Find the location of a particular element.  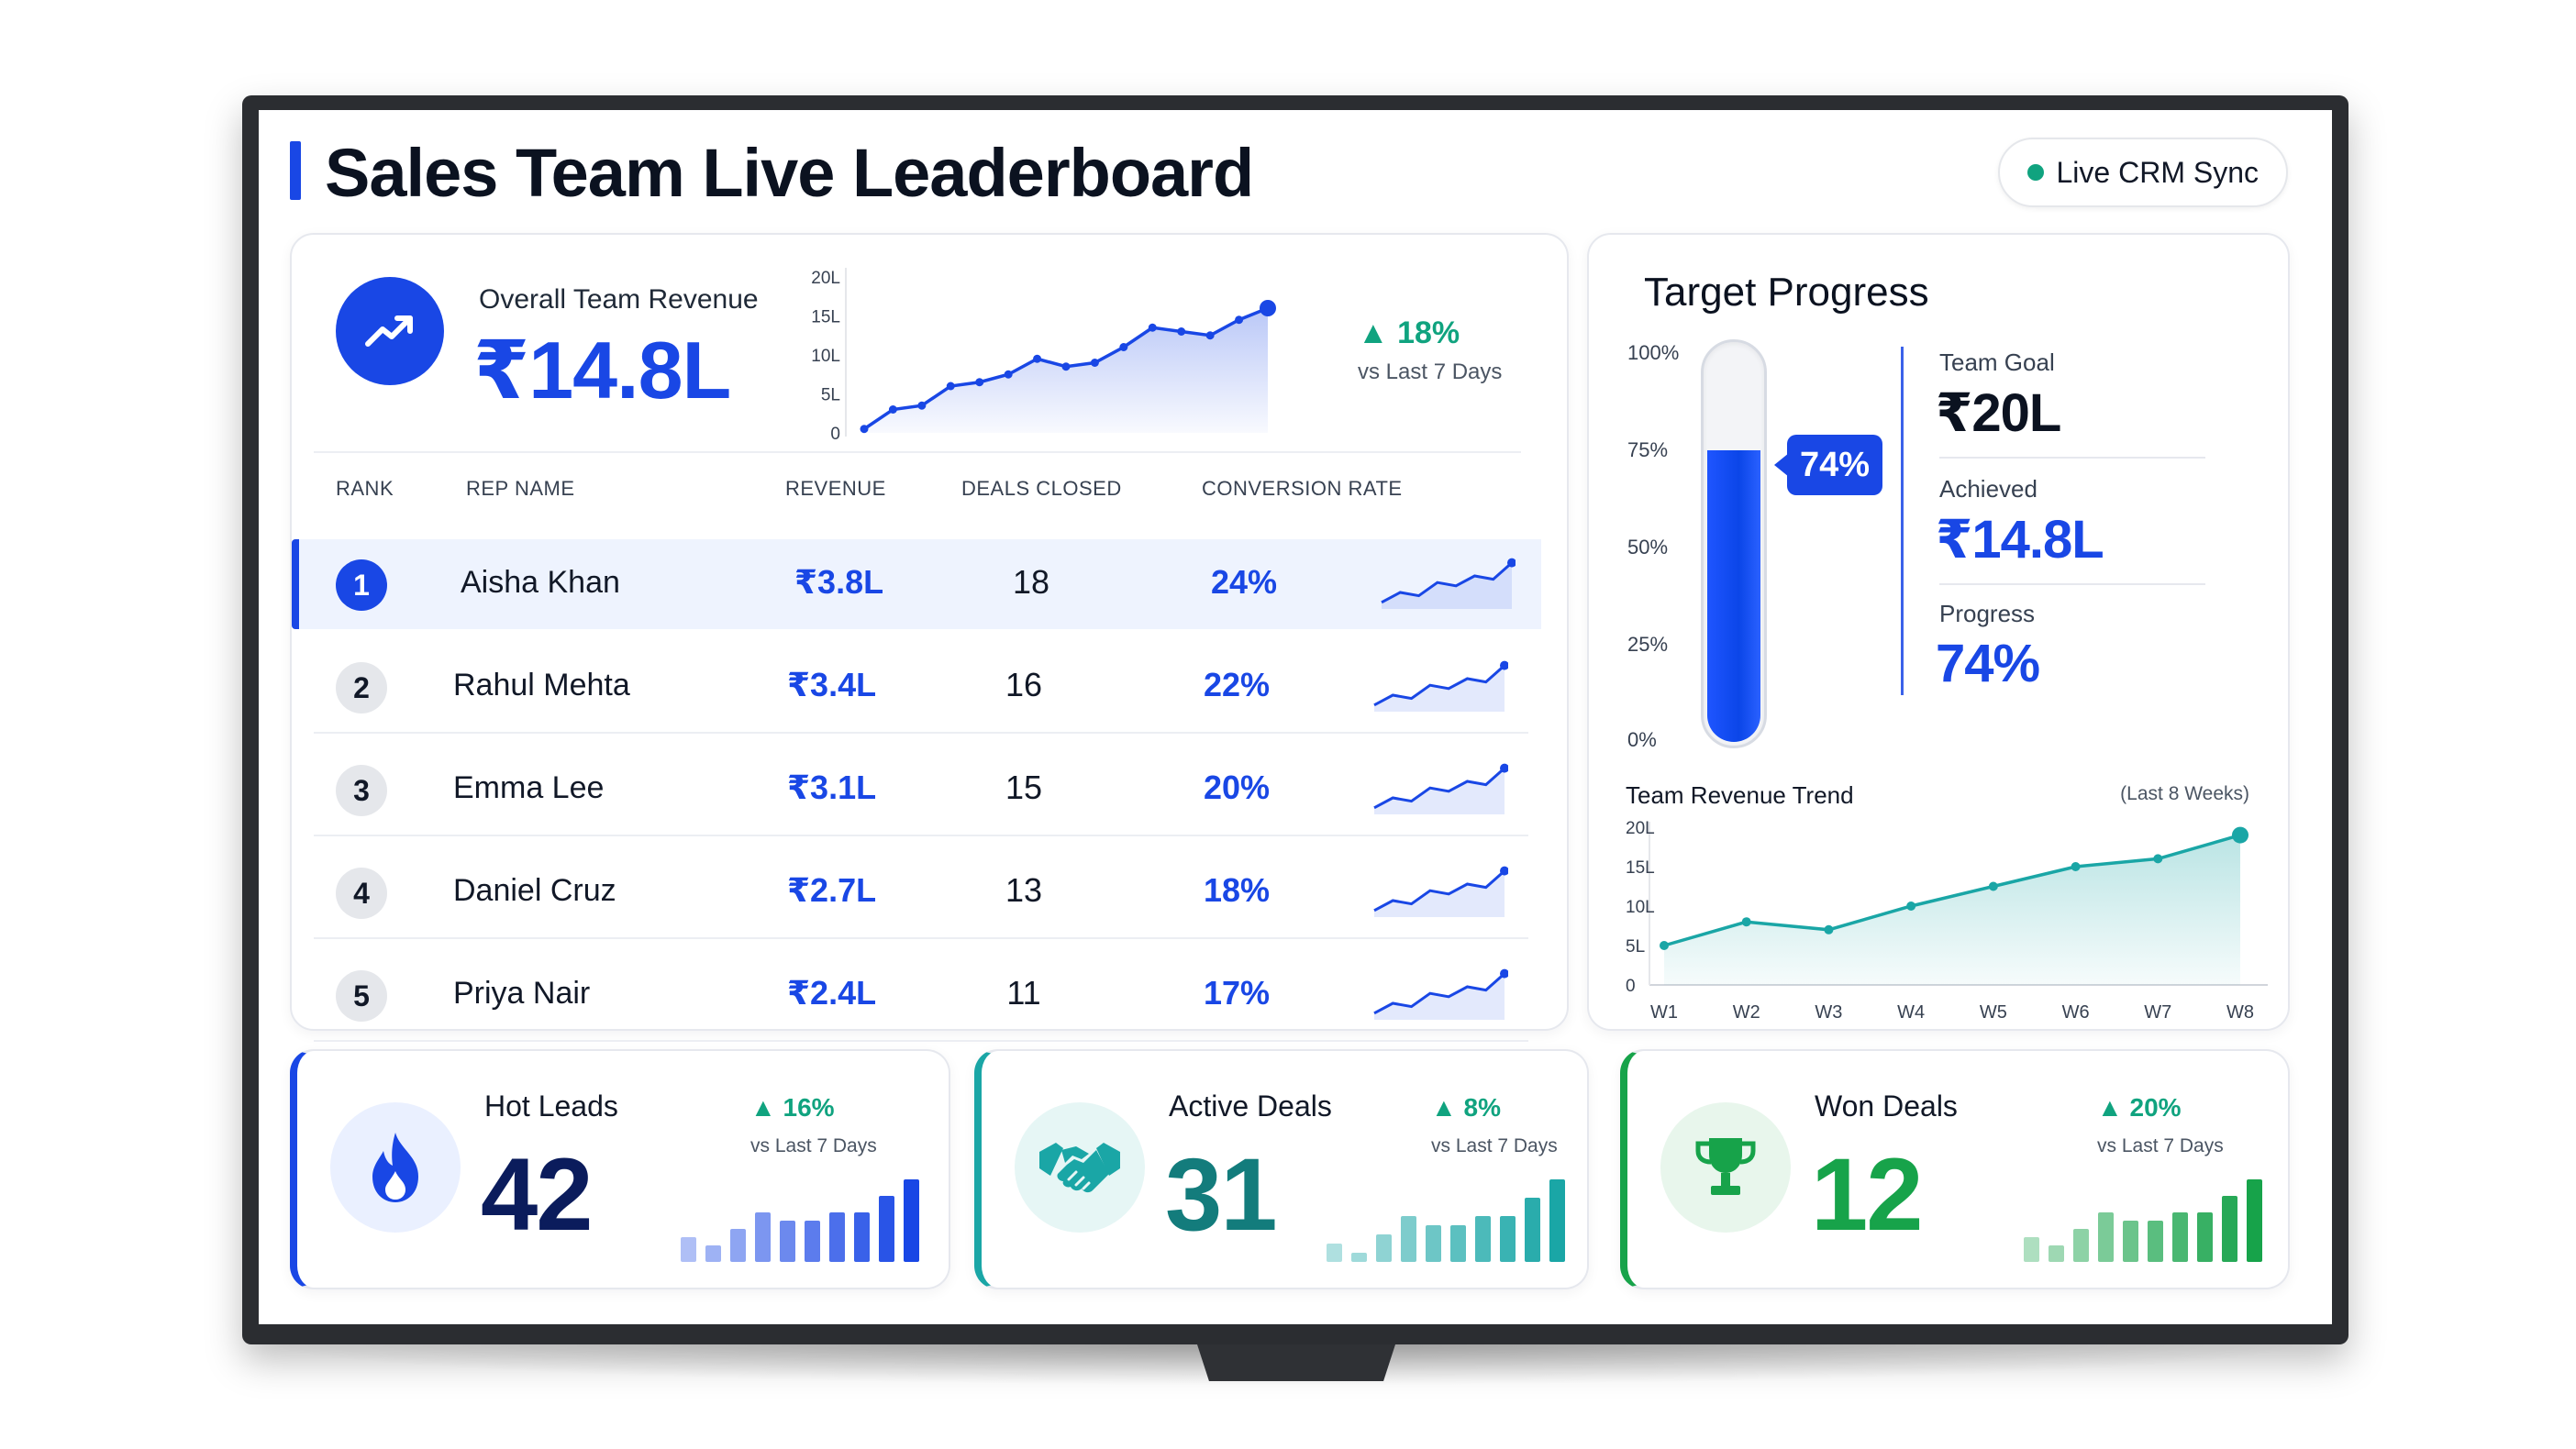

tube-tick: 75% is located at coordinates (1648, 450).